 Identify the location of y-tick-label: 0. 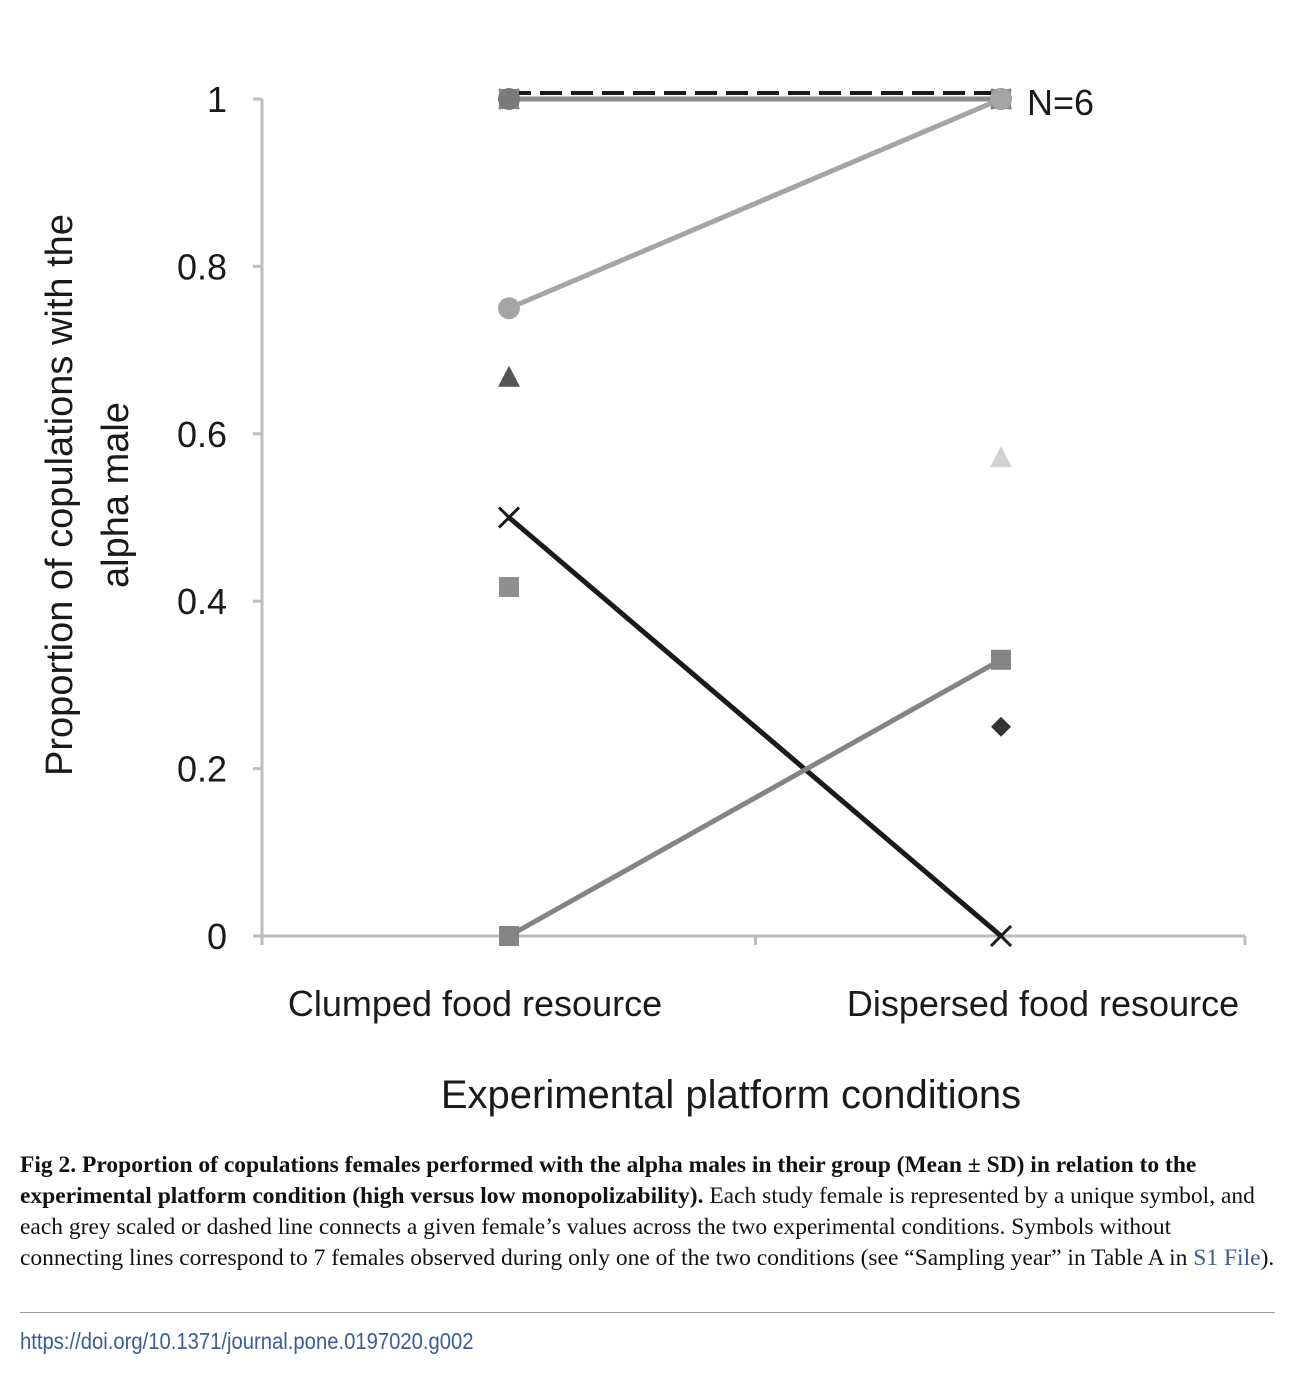
(217, 936).